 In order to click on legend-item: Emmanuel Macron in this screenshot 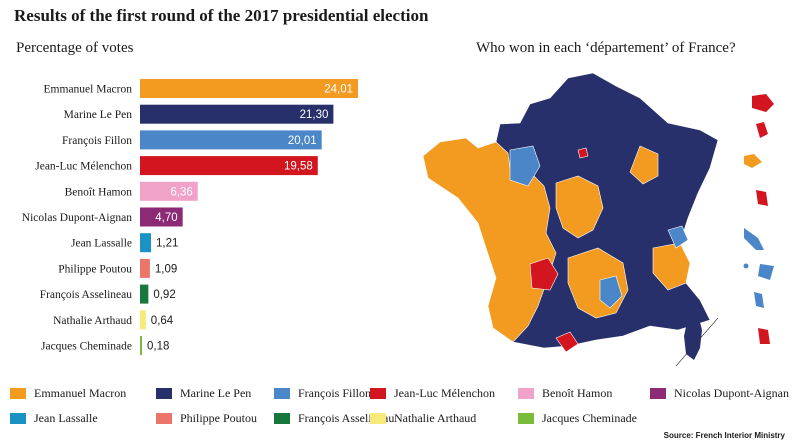, I will do `click(68, 393)`.